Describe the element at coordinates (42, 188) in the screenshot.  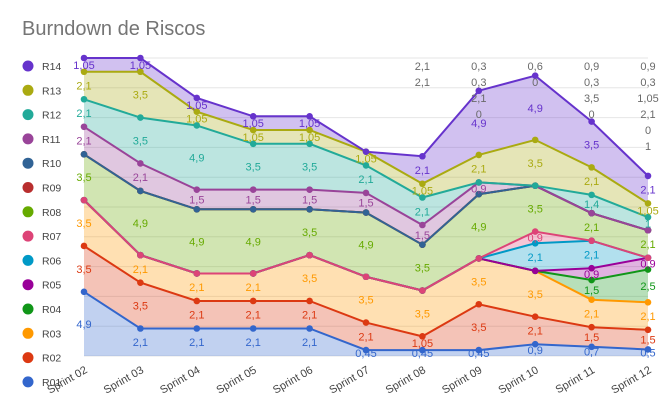
I see `legend-item-r09: R09` at that location.